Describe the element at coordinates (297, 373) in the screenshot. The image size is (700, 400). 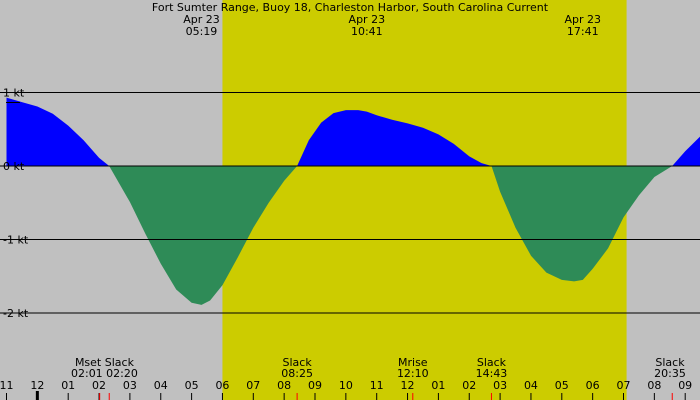
I see `event-time-label: 08:25` at that location.